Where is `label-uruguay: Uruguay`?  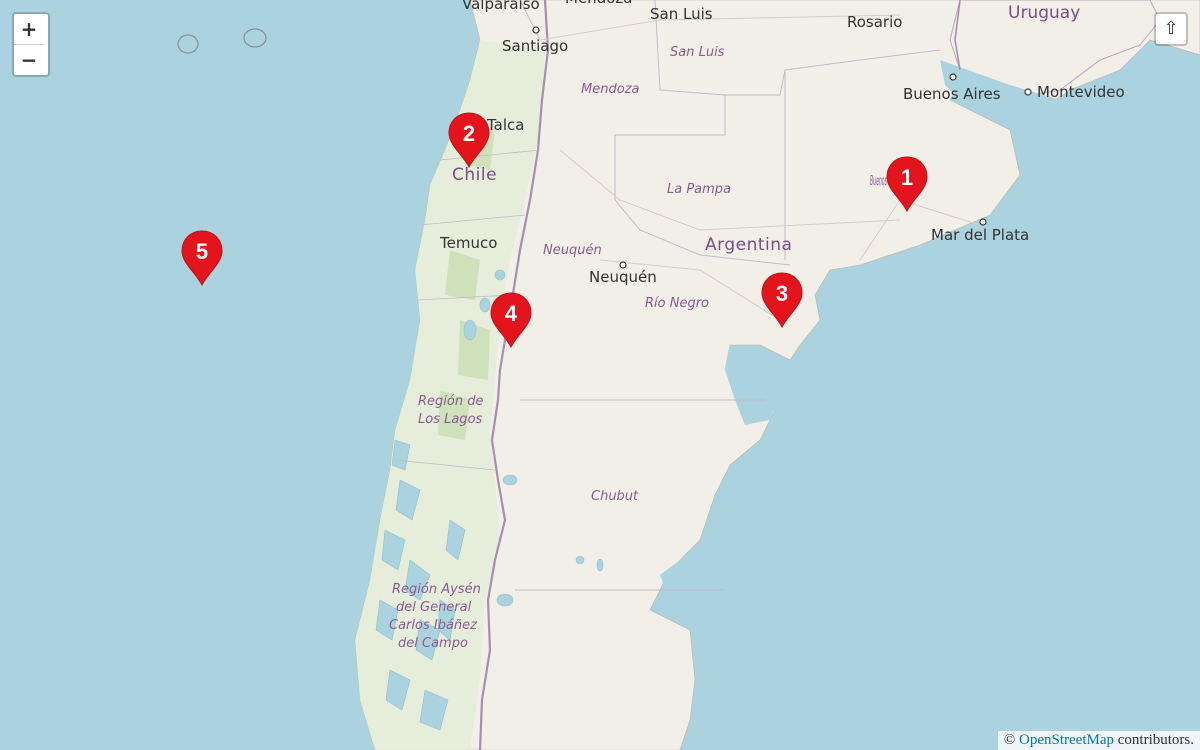
label-uruguay: Uruguay is located at coordinates (1044, 13).